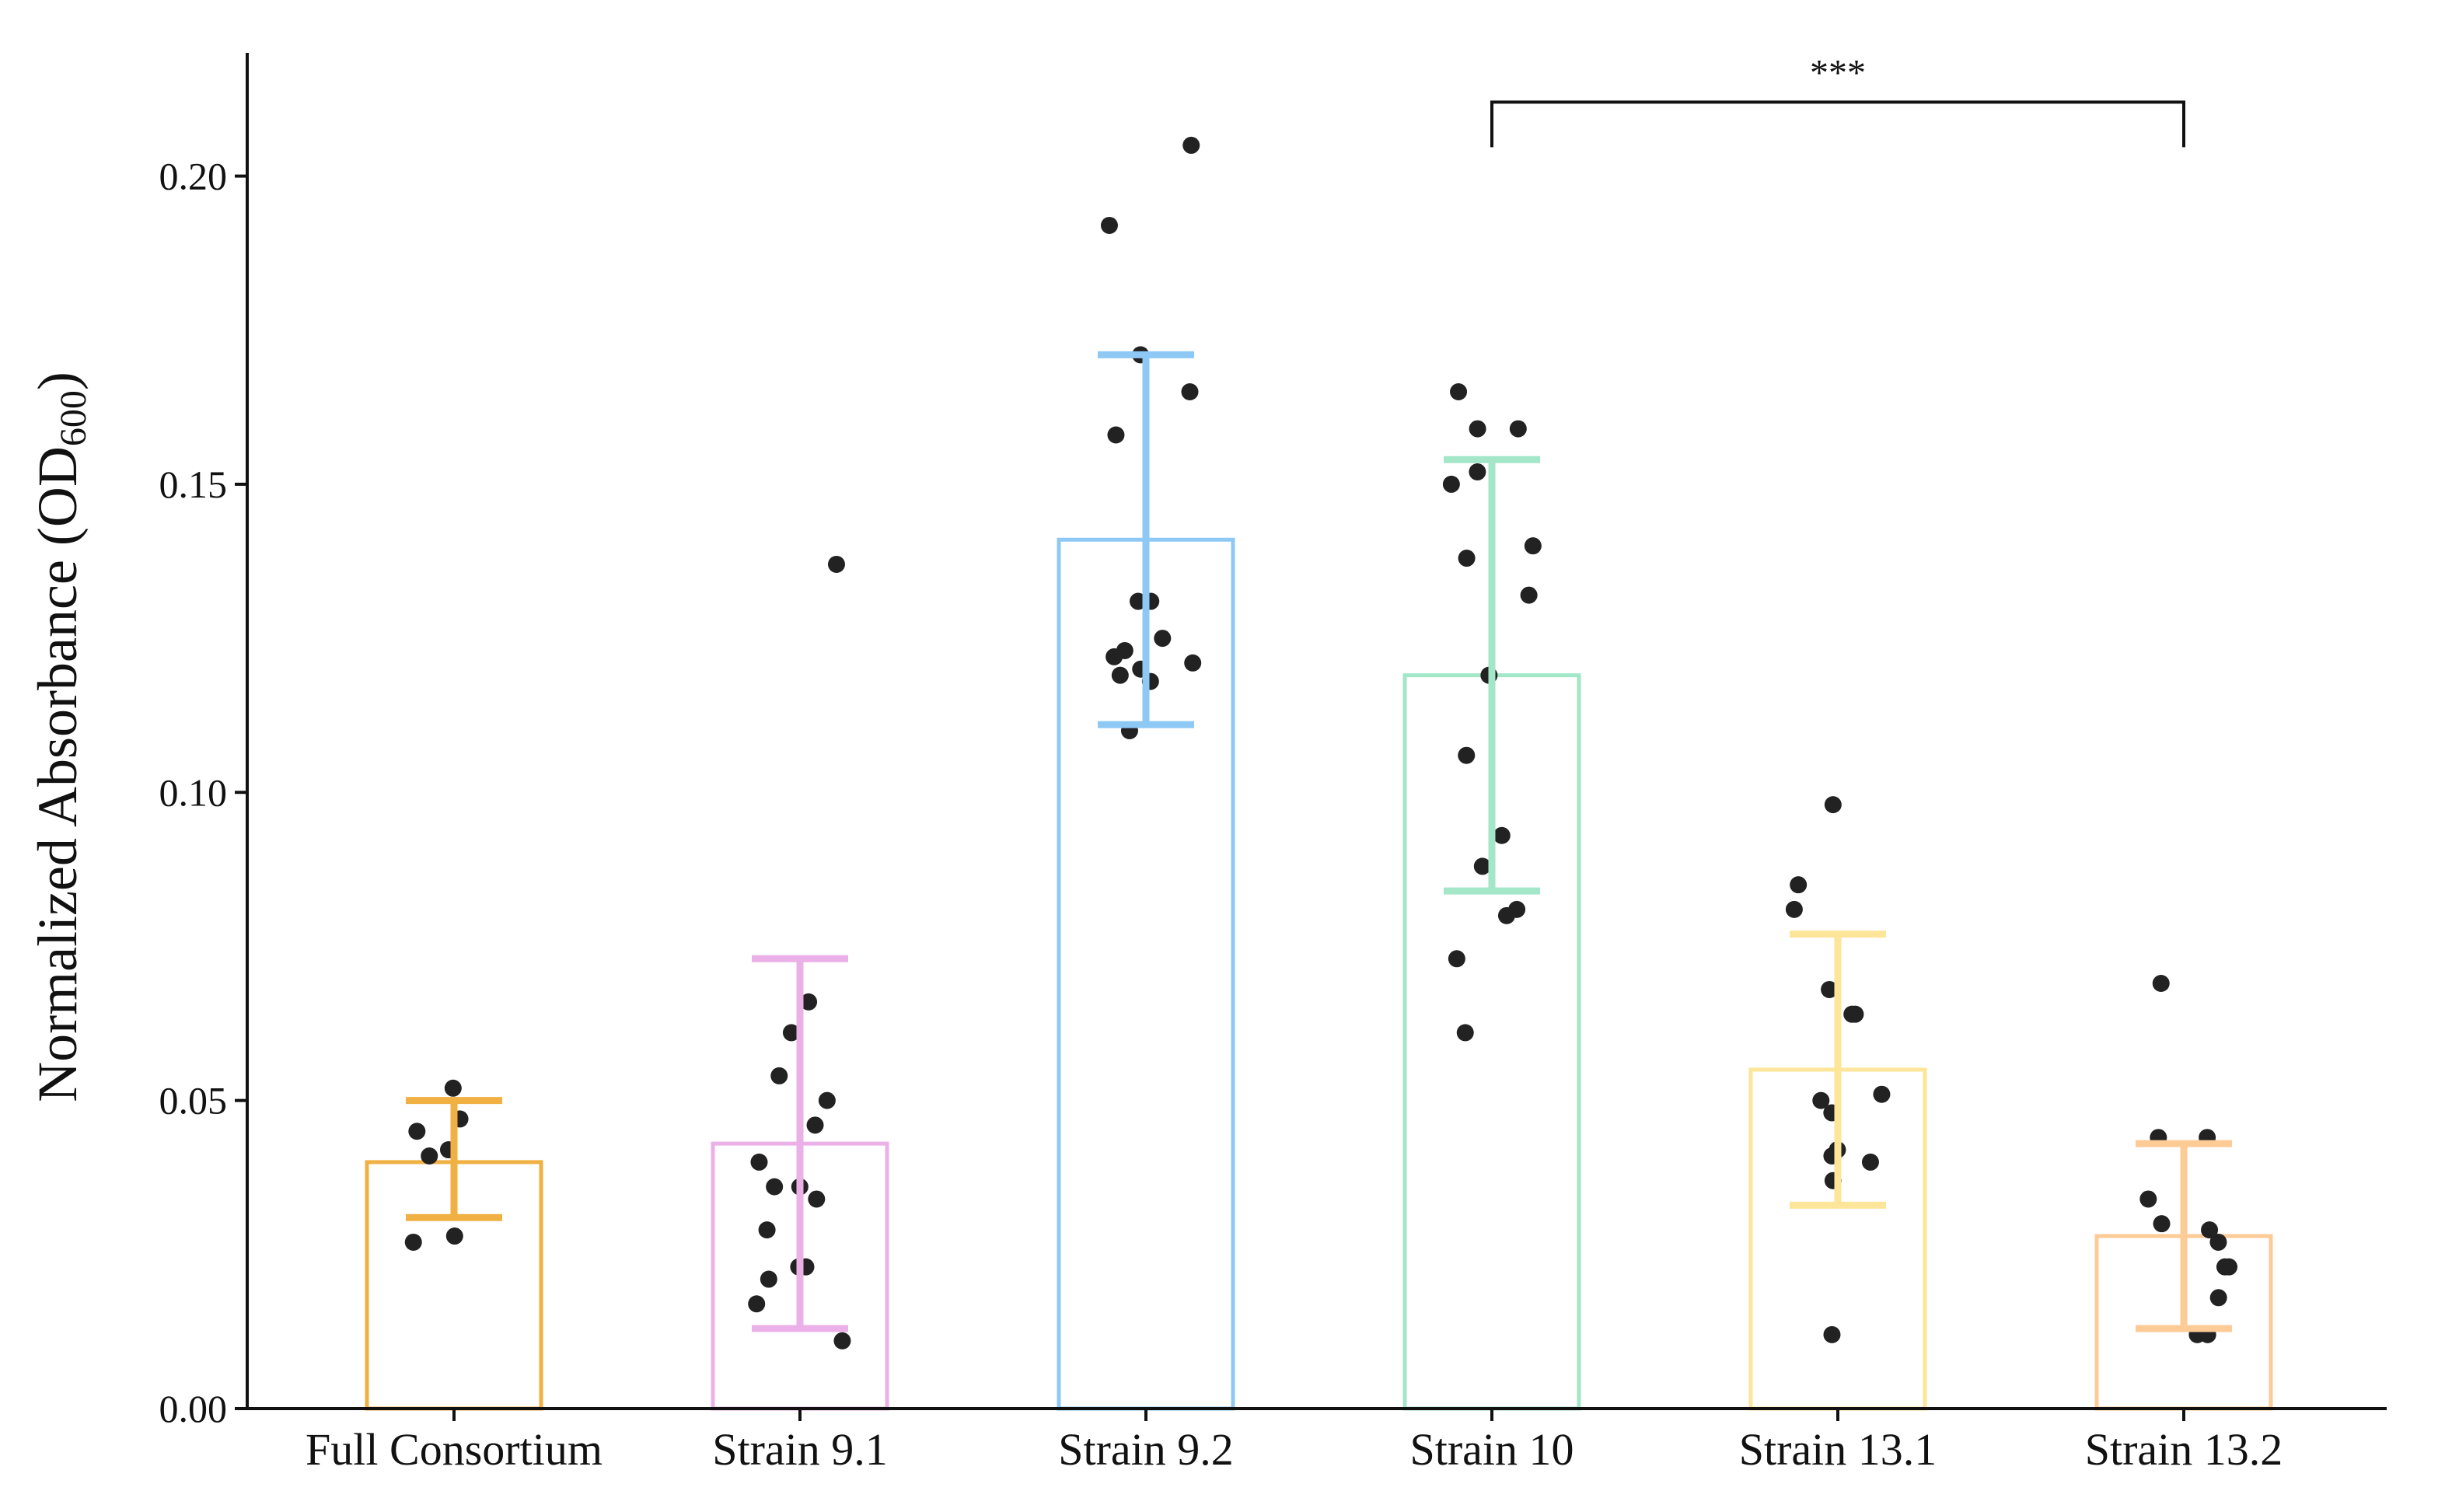 Image resolution: width=2438 pixels, height=1512 pixels. What do you see at coordinates (193, 1408) in the screenshot?
I see `y-tick-label-0: 0.00` at bounding box center [193, 1408].